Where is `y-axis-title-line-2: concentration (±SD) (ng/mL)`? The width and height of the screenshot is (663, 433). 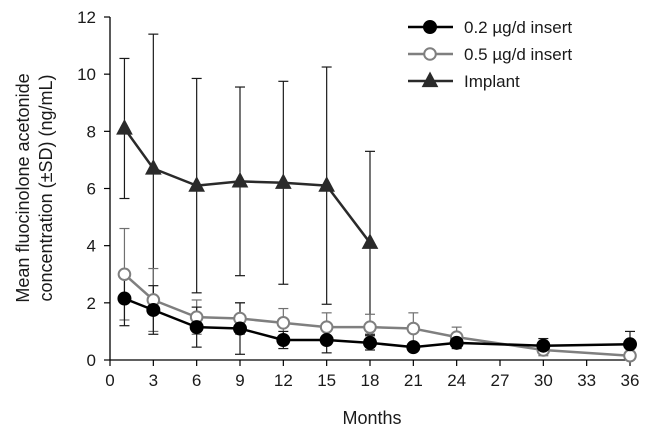 y-axis-title-line-2: concentration (±SD) (ng/mL) is located at coordinates (46, 188).